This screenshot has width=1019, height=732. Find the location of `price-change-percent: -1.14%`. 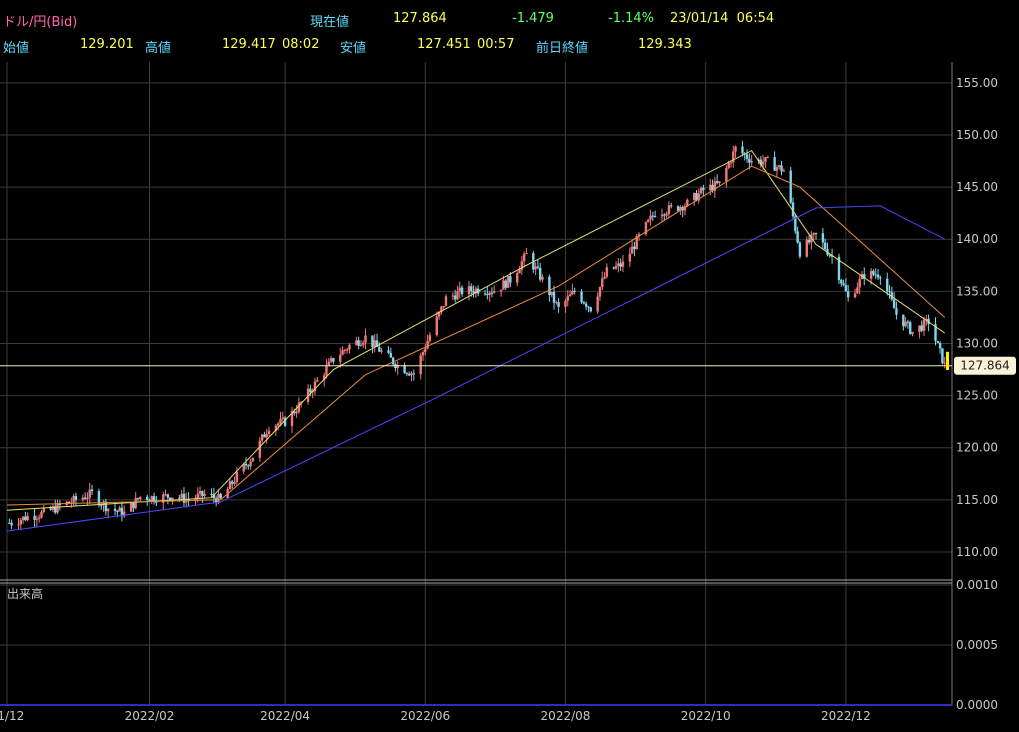

price-change-percent: -1.14% is located at coordinates (631, 18).